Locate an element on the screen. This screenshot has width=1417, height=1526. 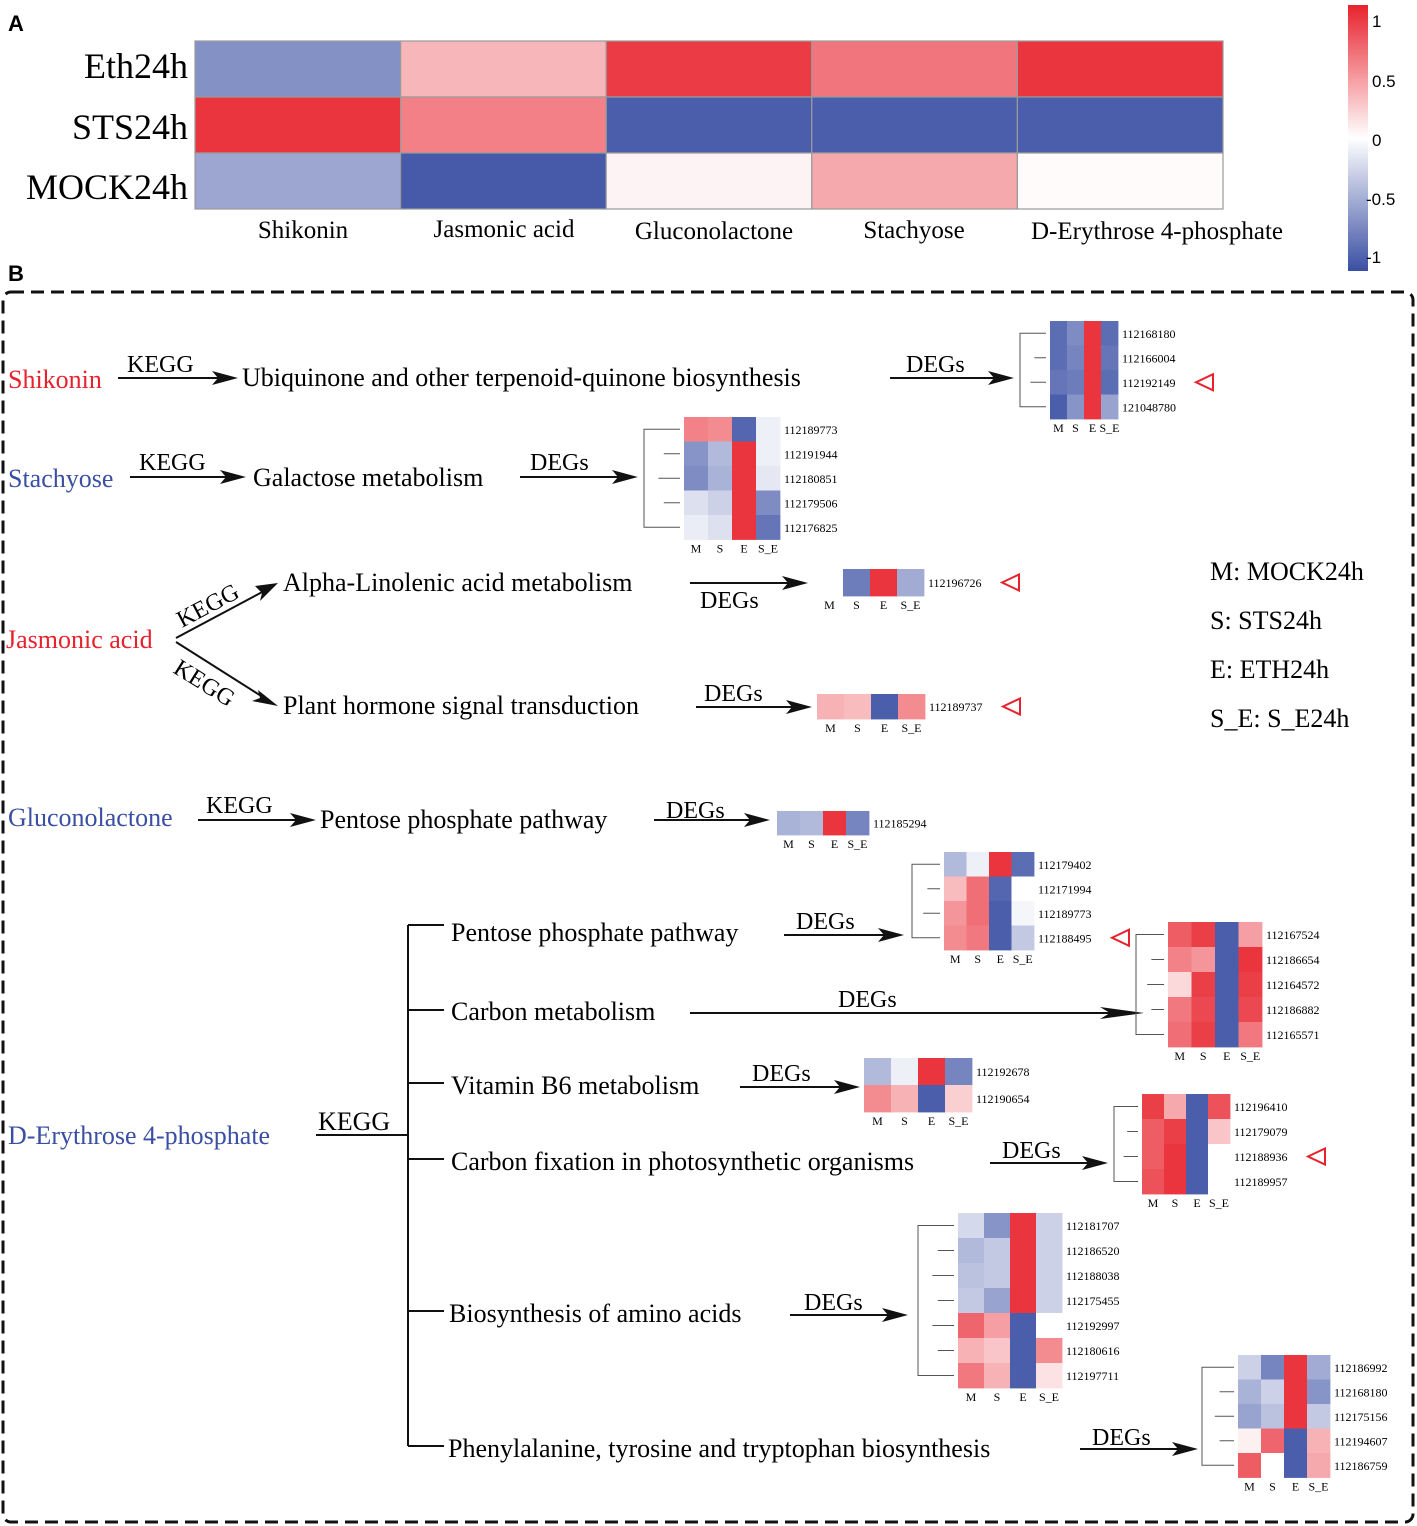
cell-112186759-E is located at coordinates (1296, 1465).